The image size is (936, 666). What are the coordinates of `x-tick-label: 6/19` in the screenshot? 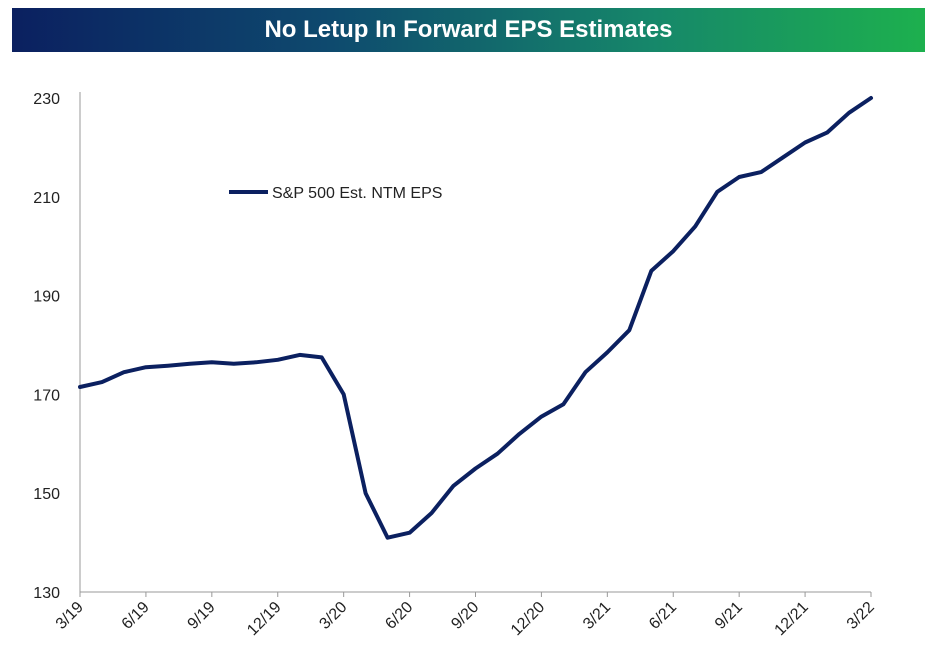 It's located at (136, 616).